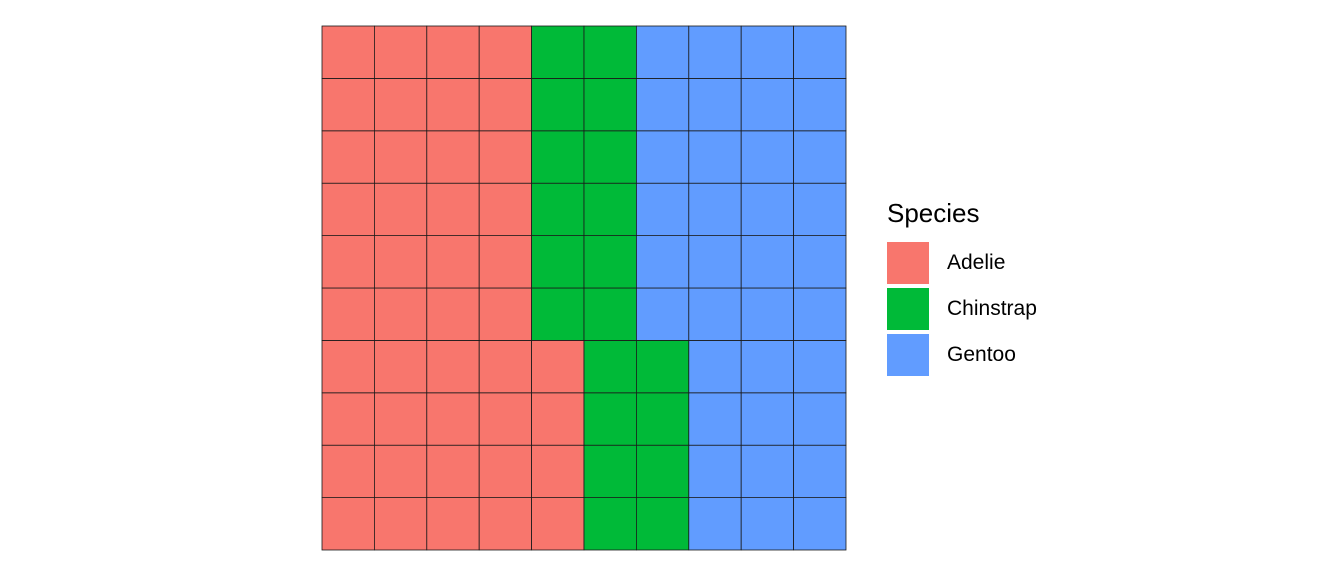 Image resolution: width=1344 pixels, height=576 pixels. I want to click on legend-label-gentoo: Gentoo, so click(981, 354).